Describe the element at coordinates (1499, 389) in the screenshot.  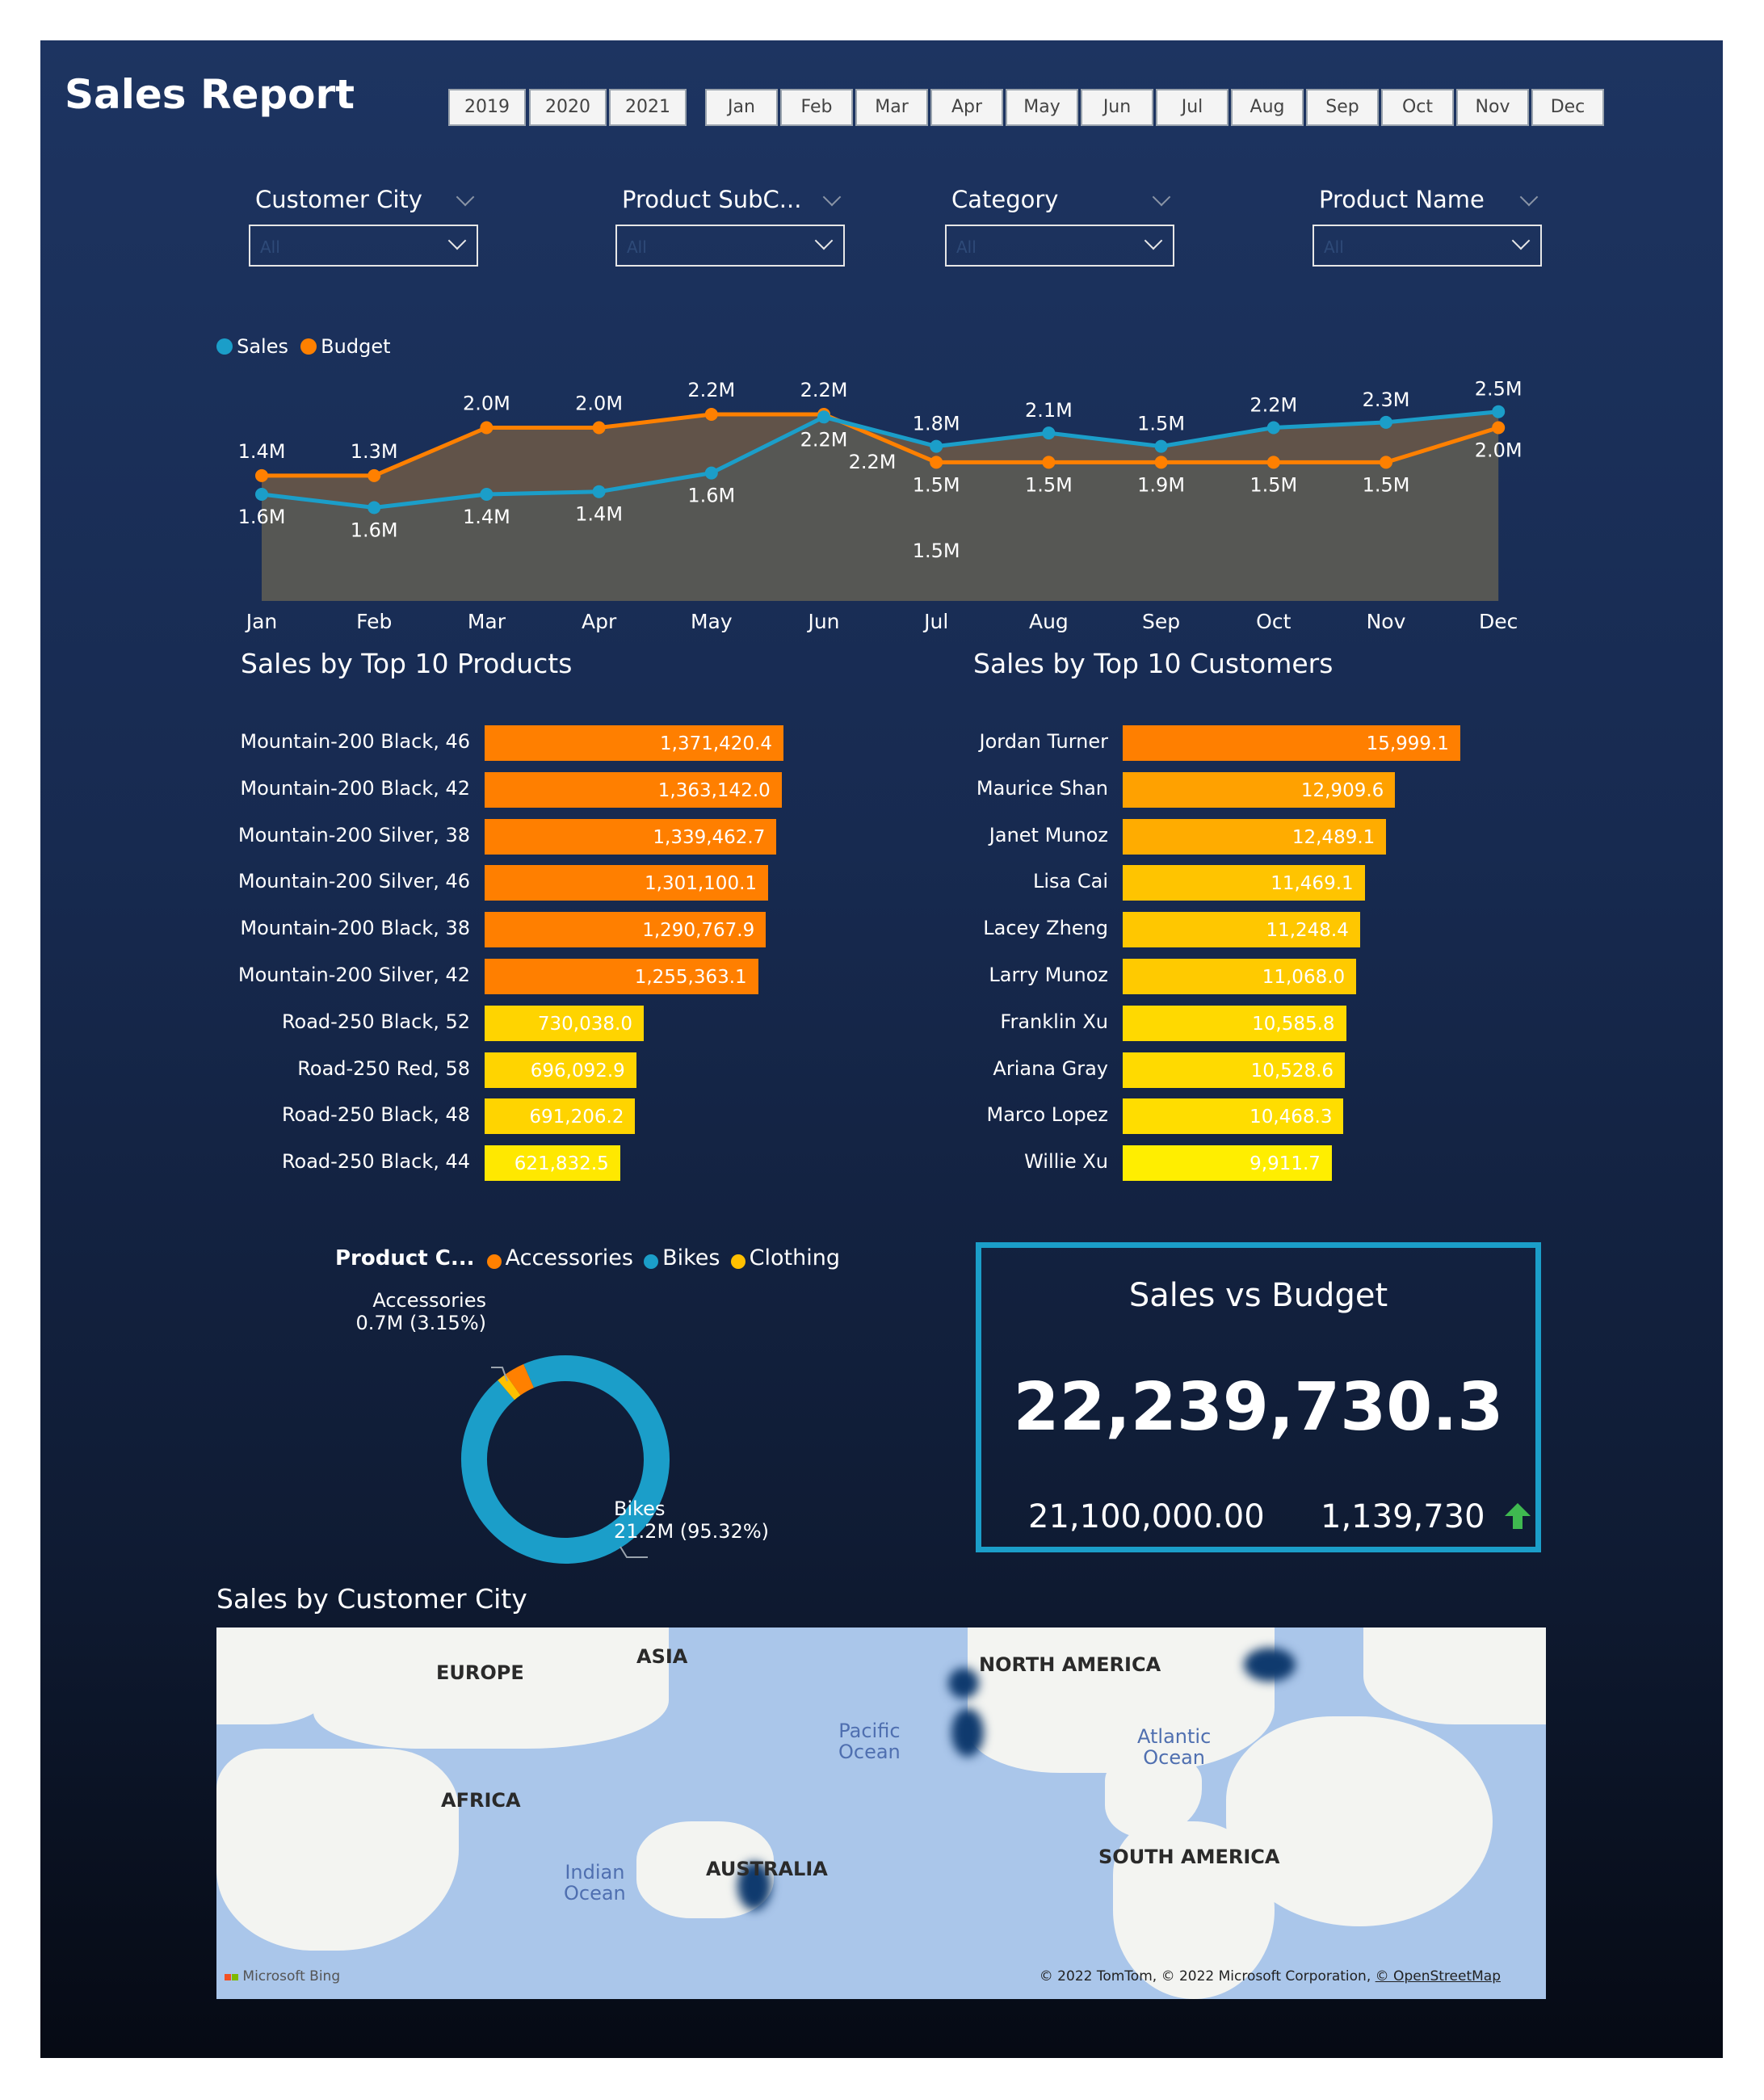
I see `sales-data-label: 2.5M` at that location.